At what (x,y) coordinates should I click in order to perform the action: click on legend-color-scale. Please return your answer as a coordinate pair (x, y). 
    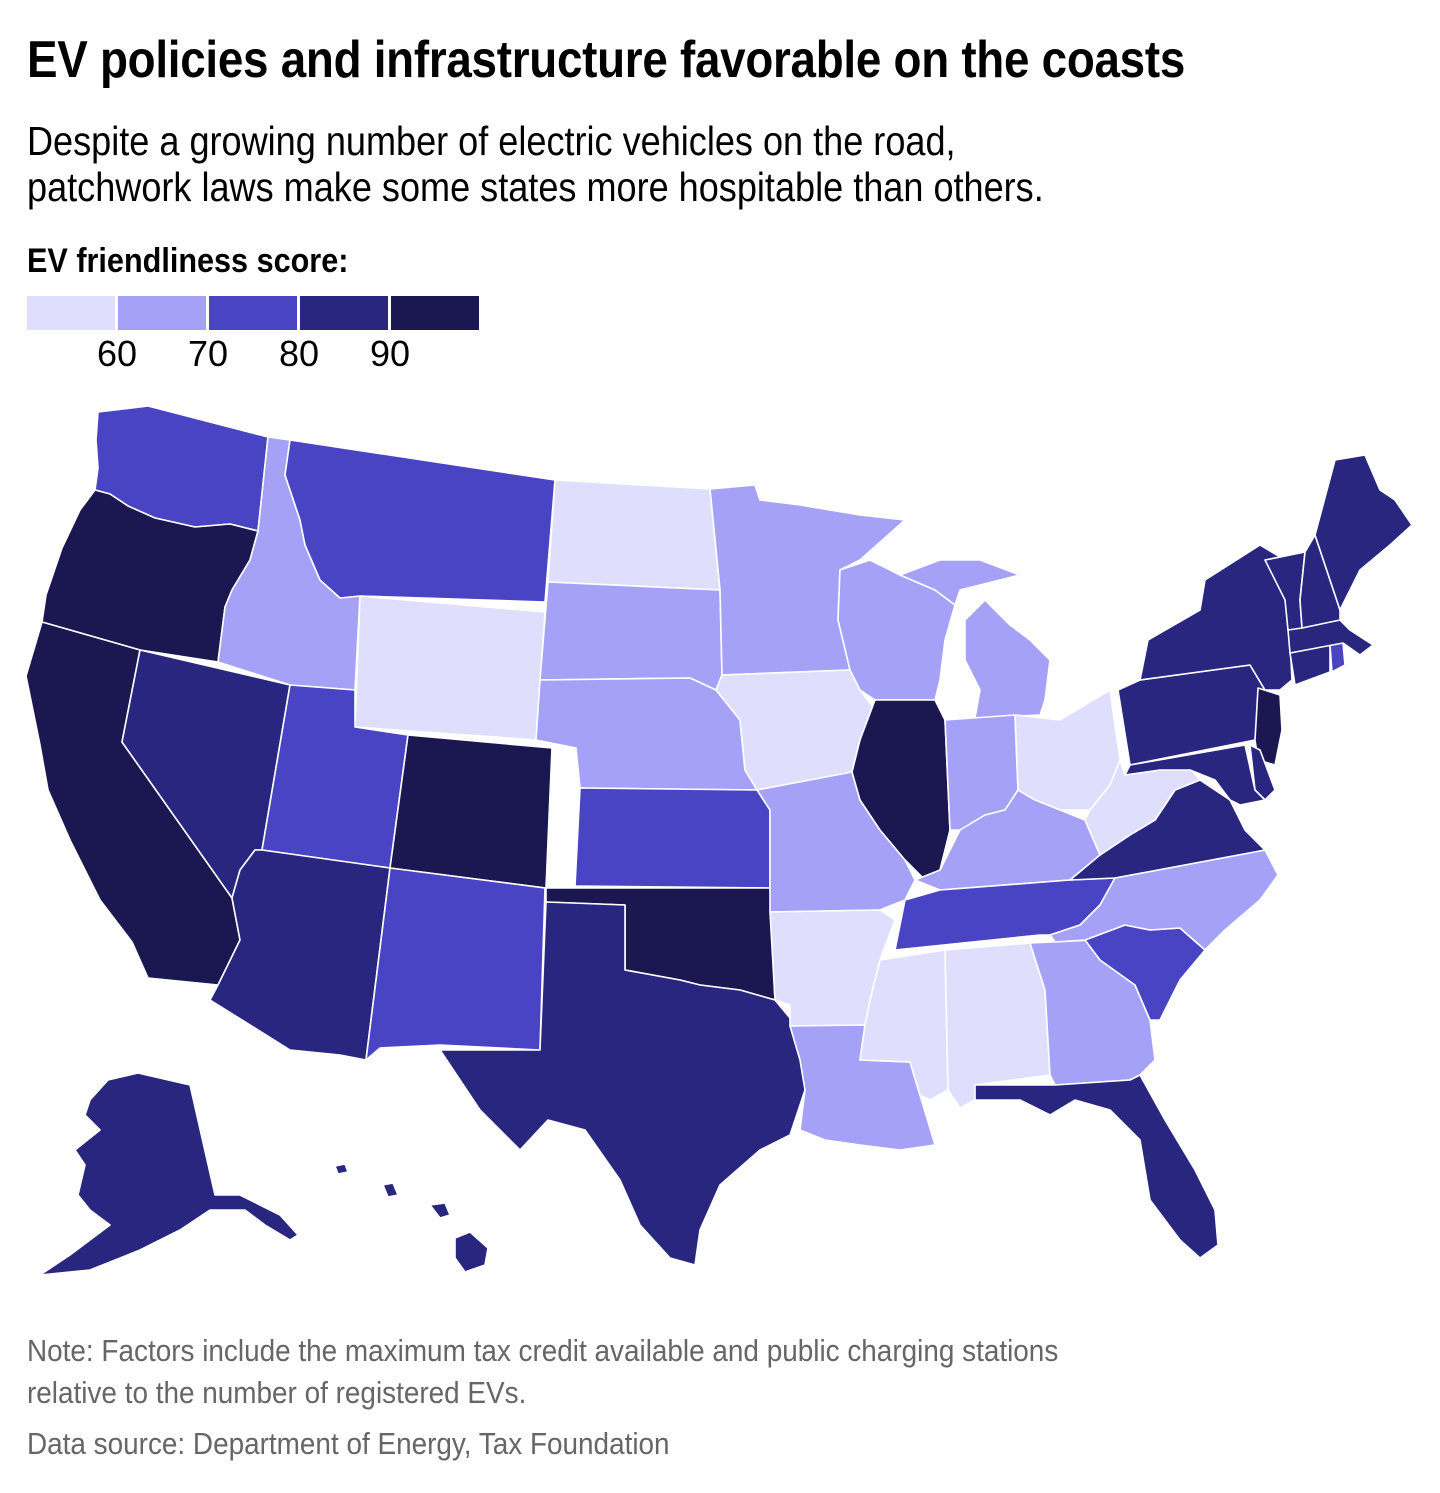
    Looking at the image, I should click on (253, 313).